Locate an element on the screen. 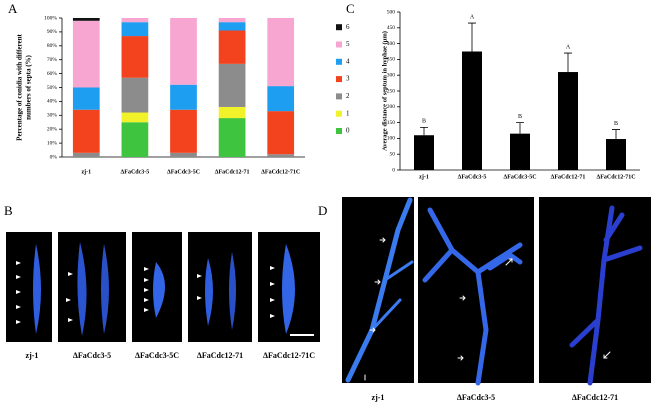 This screenshot has height=403, width=652. legend-label: 6 is located at coordinates (348, 27).